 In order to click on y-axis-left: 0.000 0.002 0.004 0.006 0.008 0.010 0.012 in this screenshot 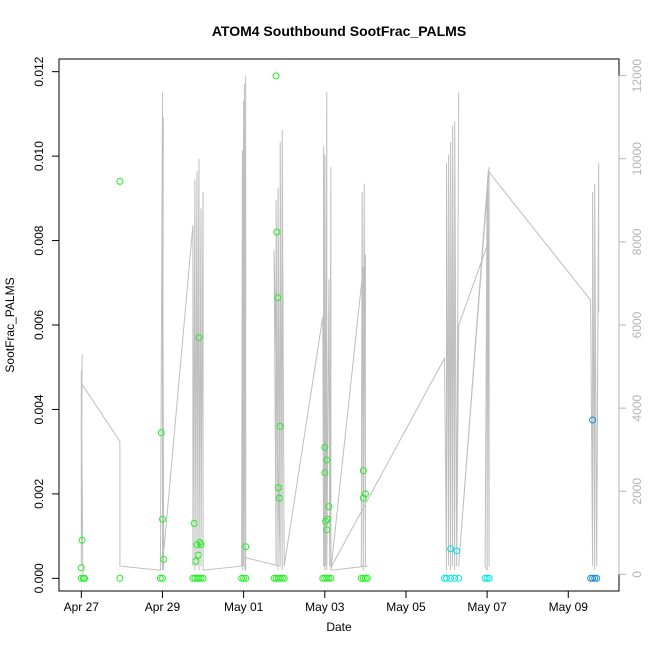, I will do `click(46, 324)`.